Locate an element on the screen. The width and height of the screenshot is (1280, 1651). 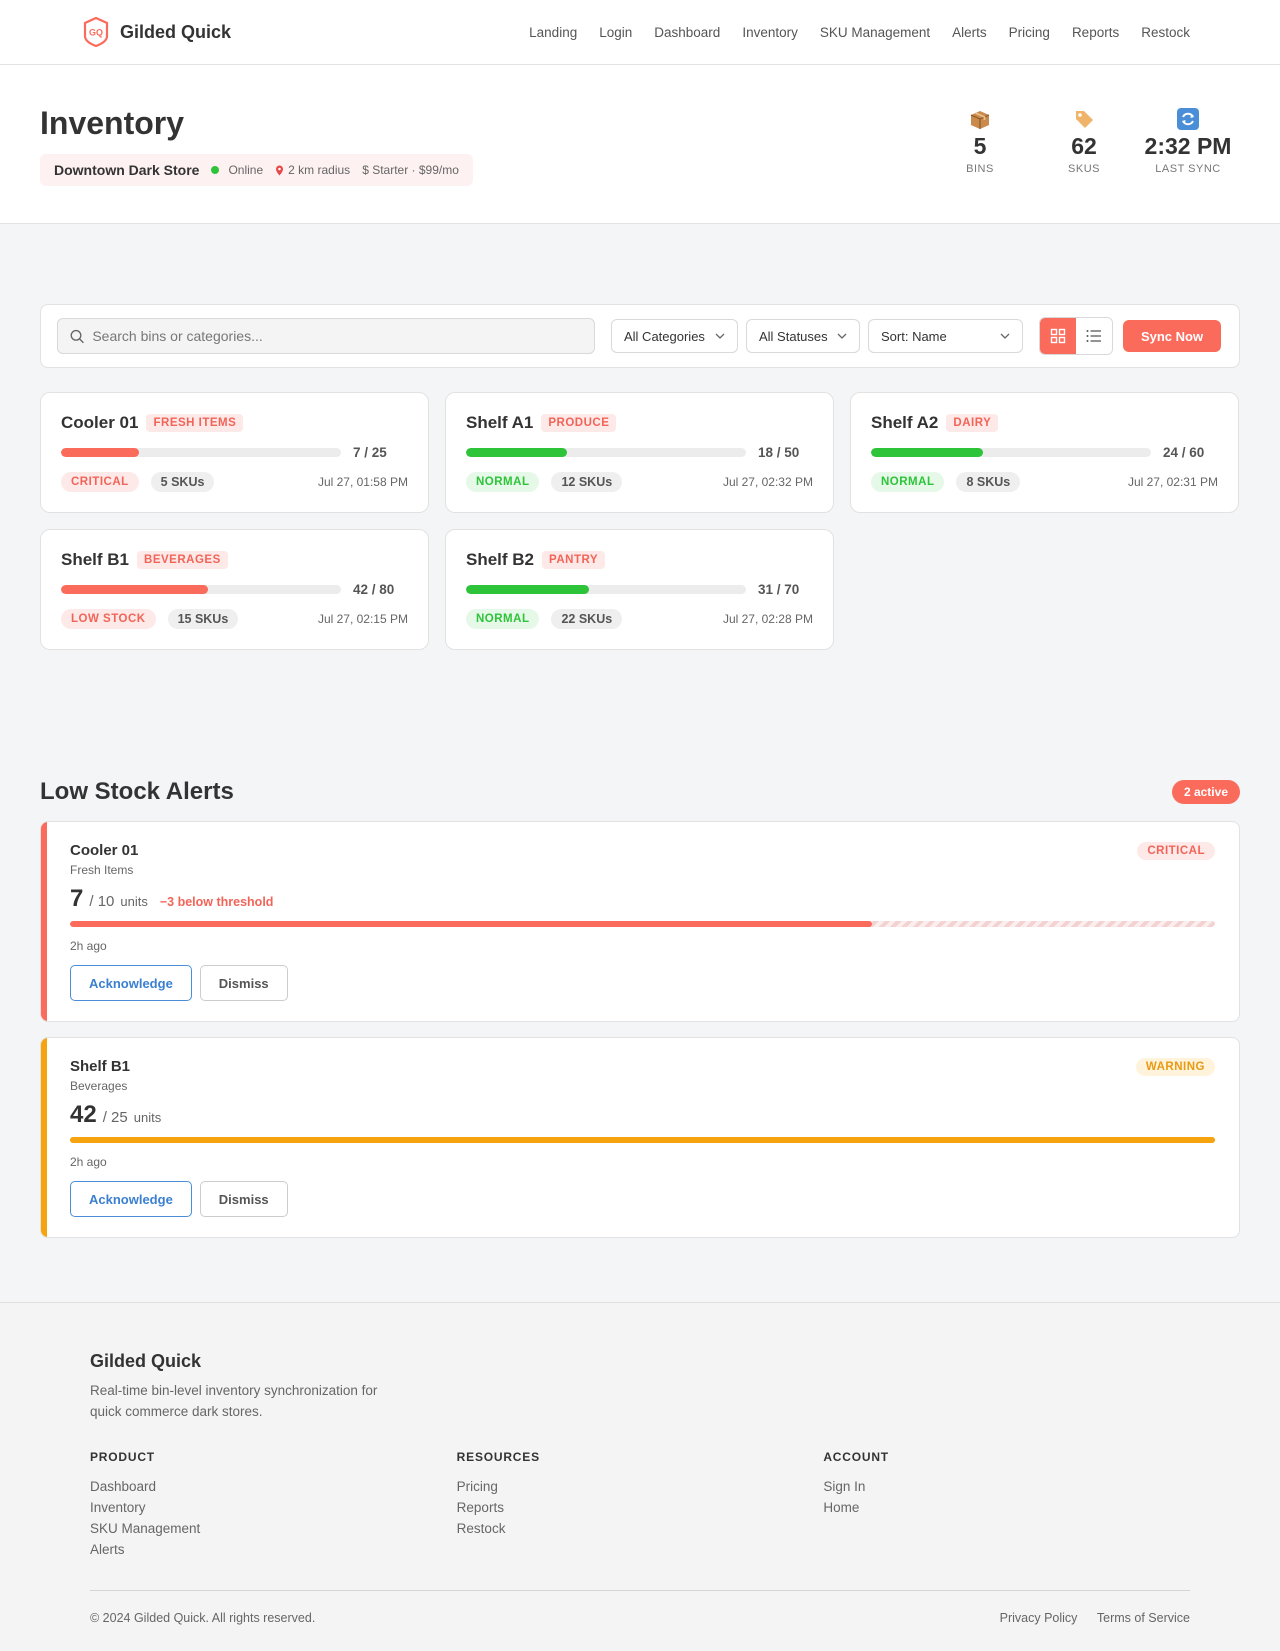
sync-icon is located at coordinates (1188, 119).